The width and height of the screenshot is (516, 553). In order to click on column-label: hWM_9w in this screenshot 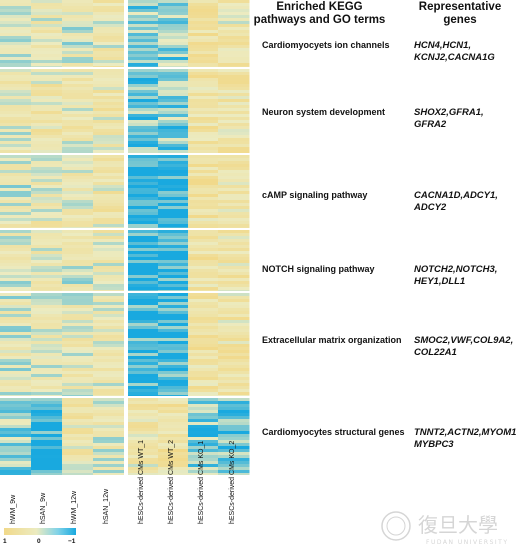, I will do `click(13, 509)`.